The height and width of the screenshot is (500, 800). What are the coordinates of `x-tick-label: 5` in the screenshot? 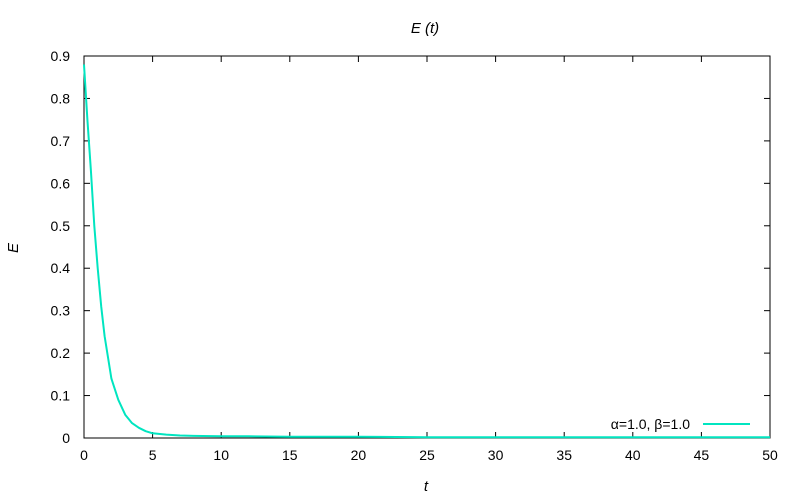 It's located at (153, 455).